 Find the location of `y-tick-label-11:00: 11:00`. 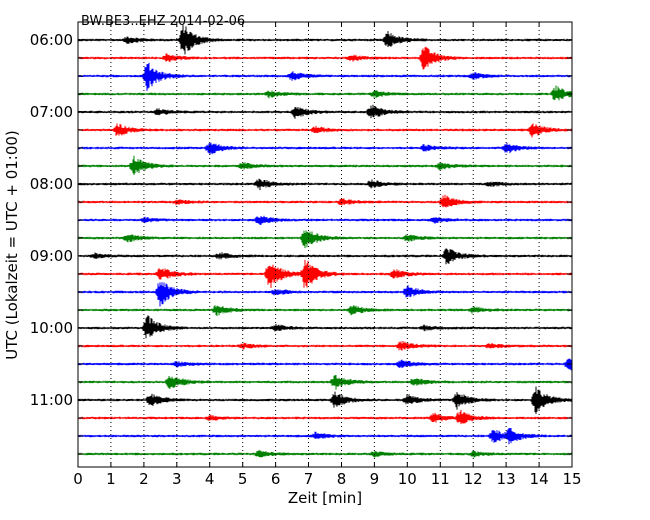

y-tick-label-11:00: 11:00 is located at coordinates (51, 400).